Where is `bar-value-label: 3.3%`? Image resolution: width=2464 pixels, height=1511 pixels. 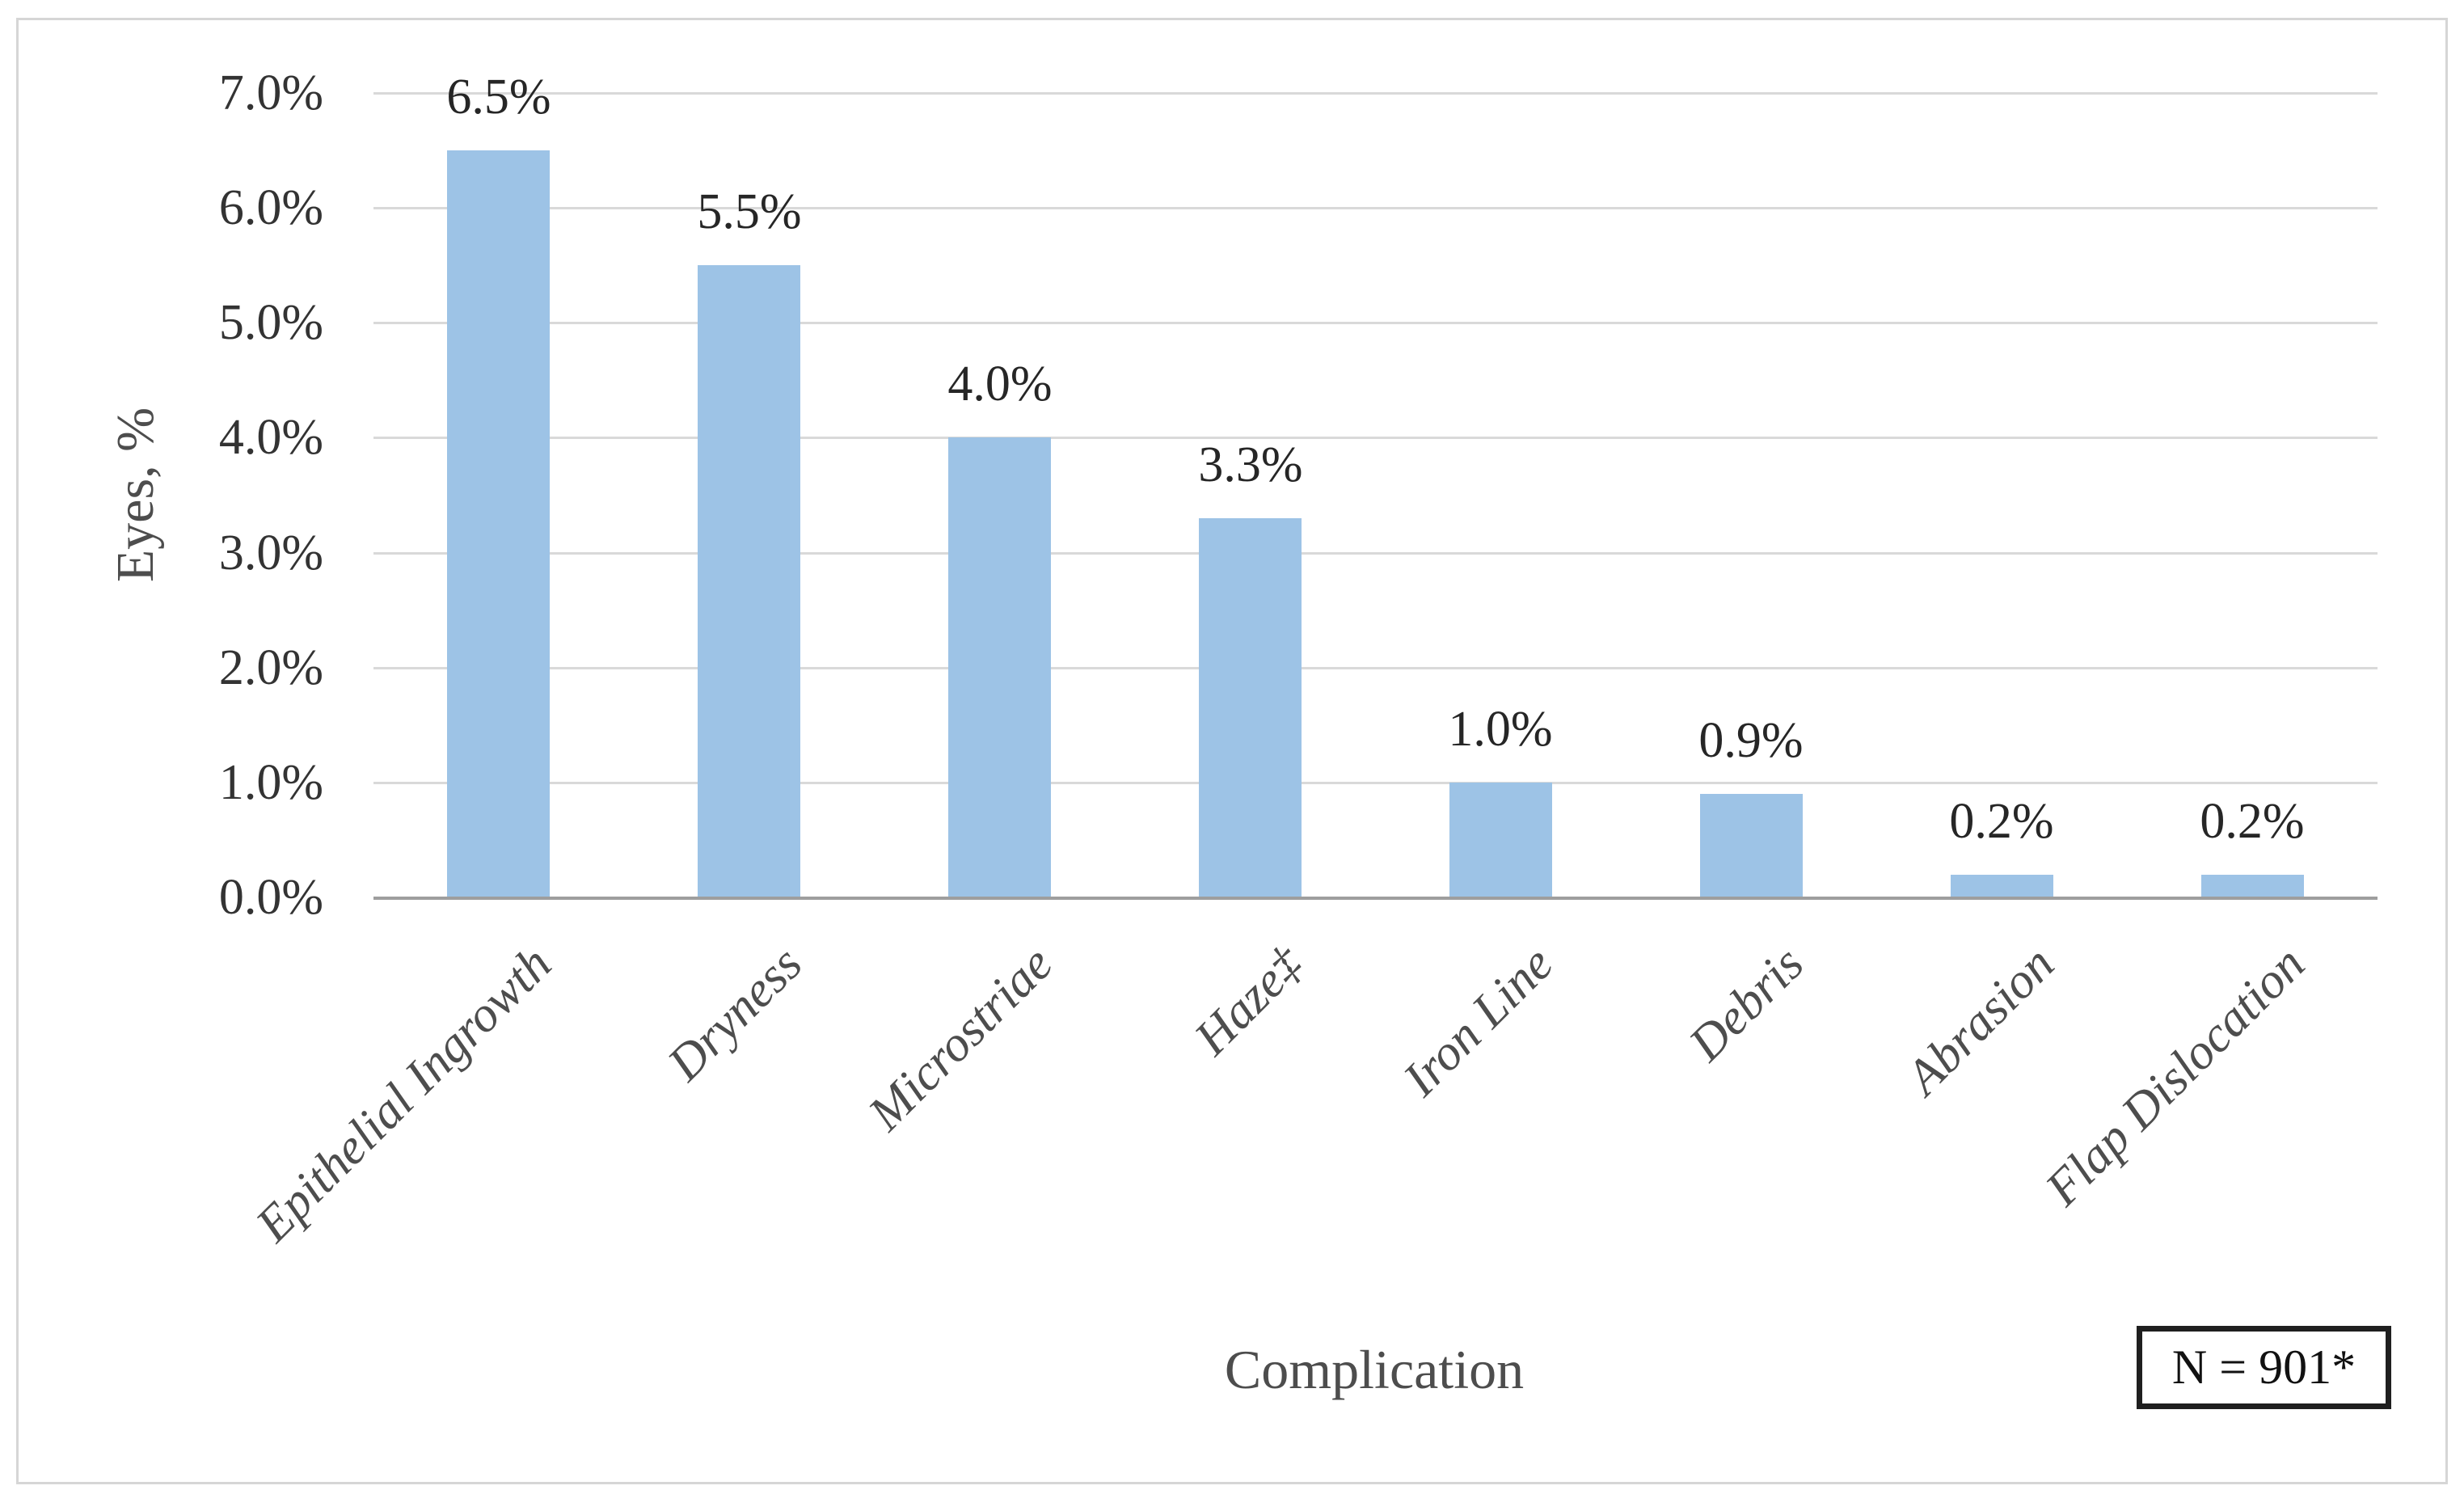
bar-value-label: 3.3% is located at coordinates (1250, 464).